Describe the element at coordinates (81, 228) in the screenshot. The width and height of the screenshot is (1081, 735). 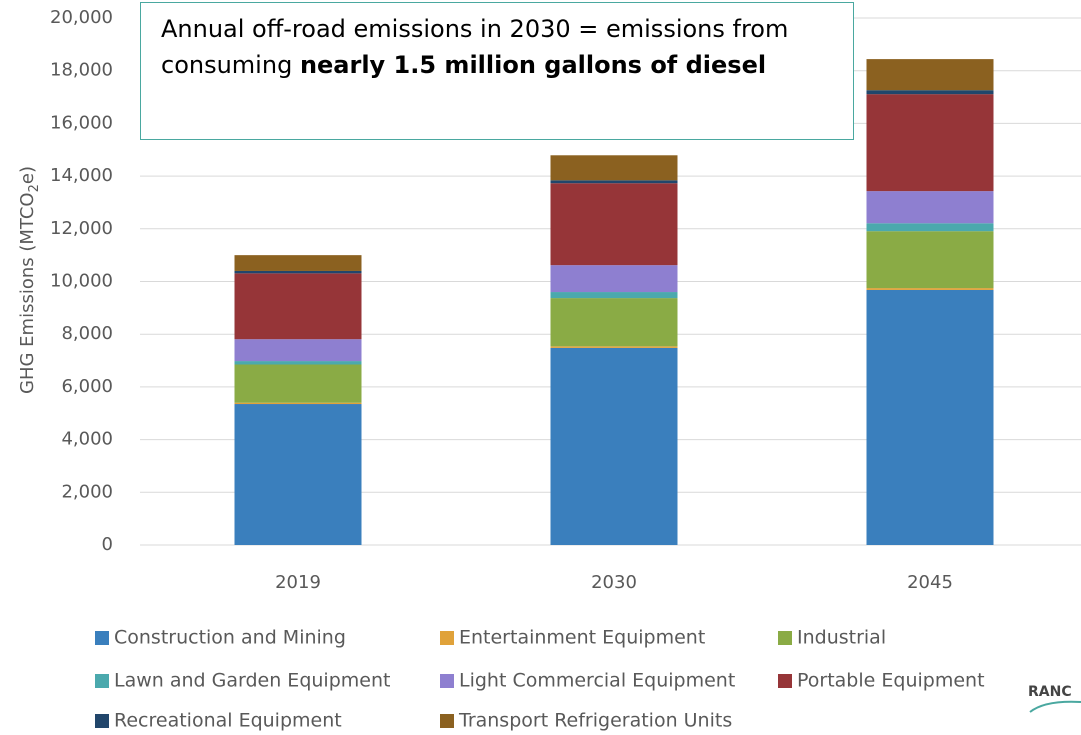
I see `y-tick-label: 12,000` at that location.